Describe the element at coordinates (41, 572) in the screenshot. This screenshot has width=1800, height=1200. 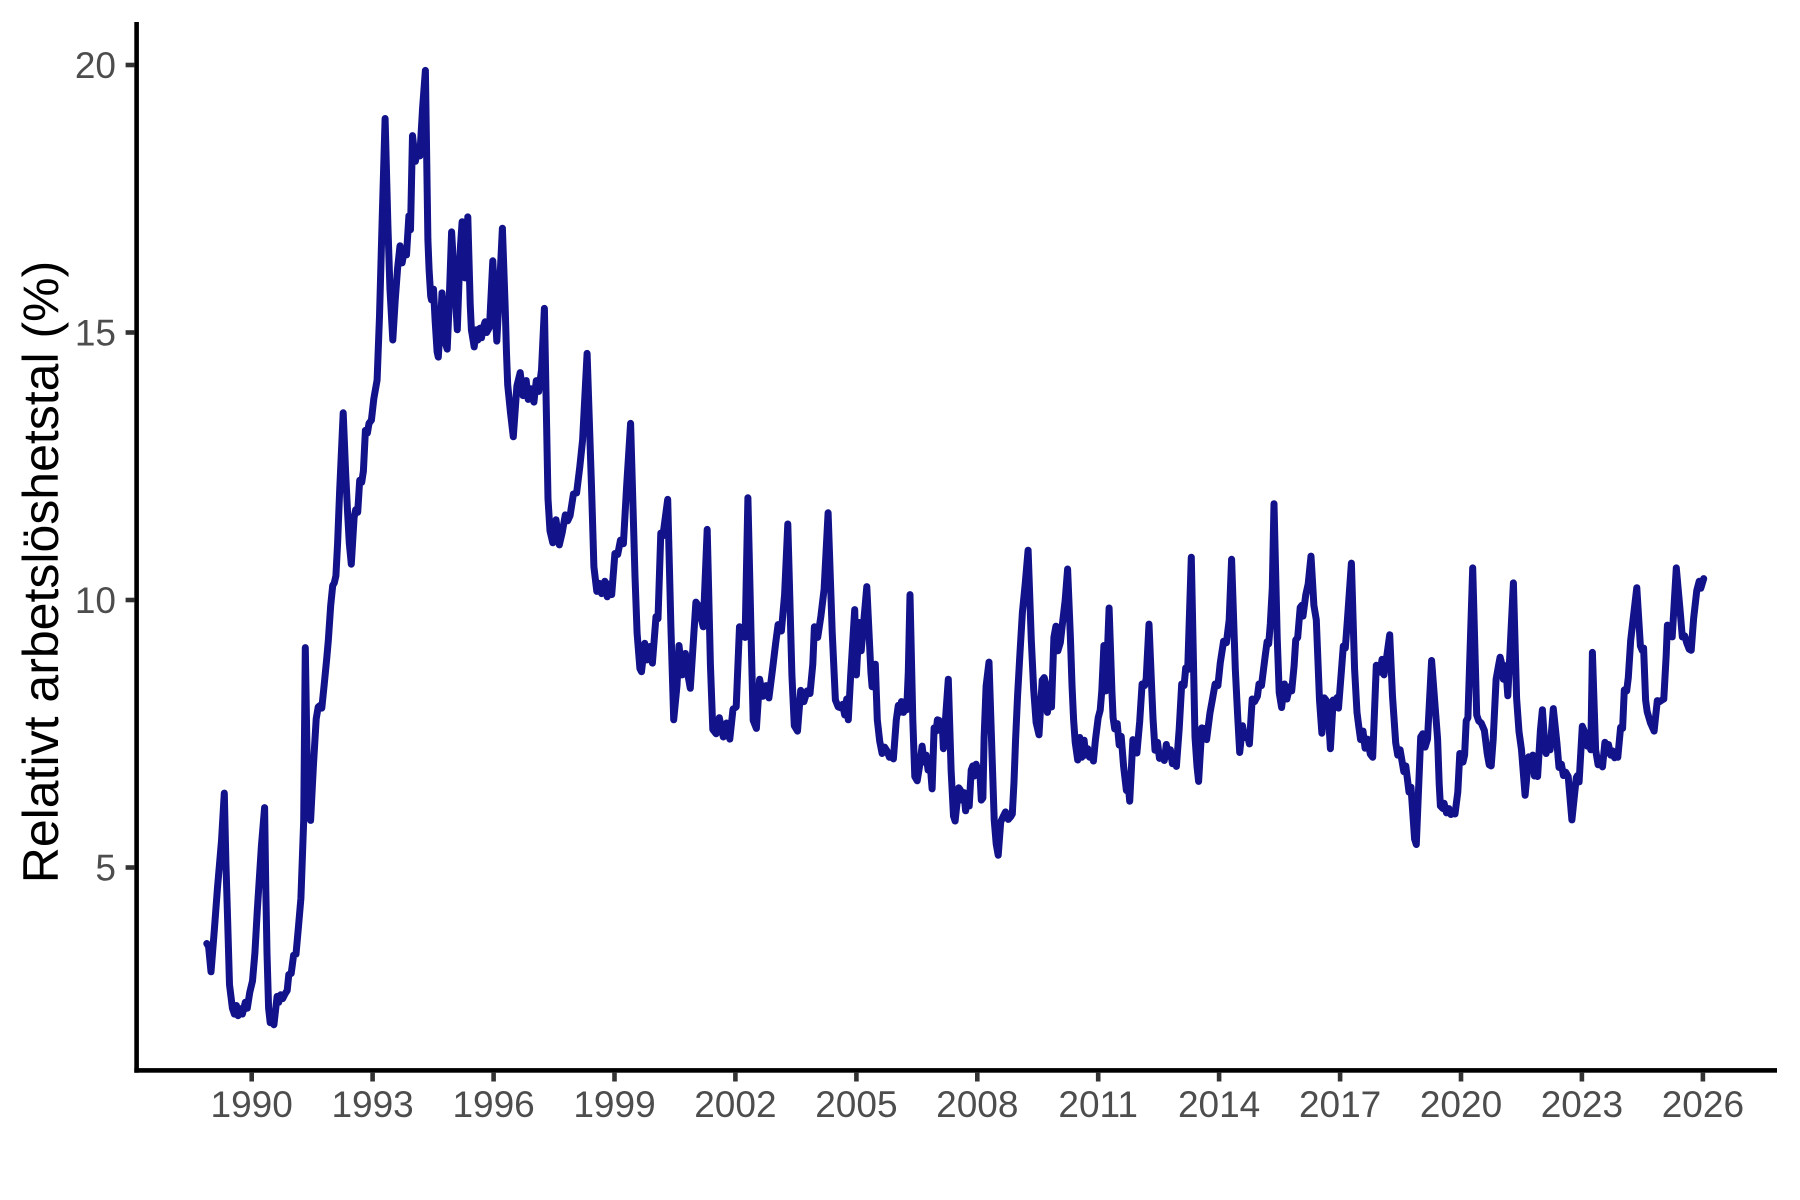
I see `svg-text: Relativt arbetslöshetstal (%)` at that location.